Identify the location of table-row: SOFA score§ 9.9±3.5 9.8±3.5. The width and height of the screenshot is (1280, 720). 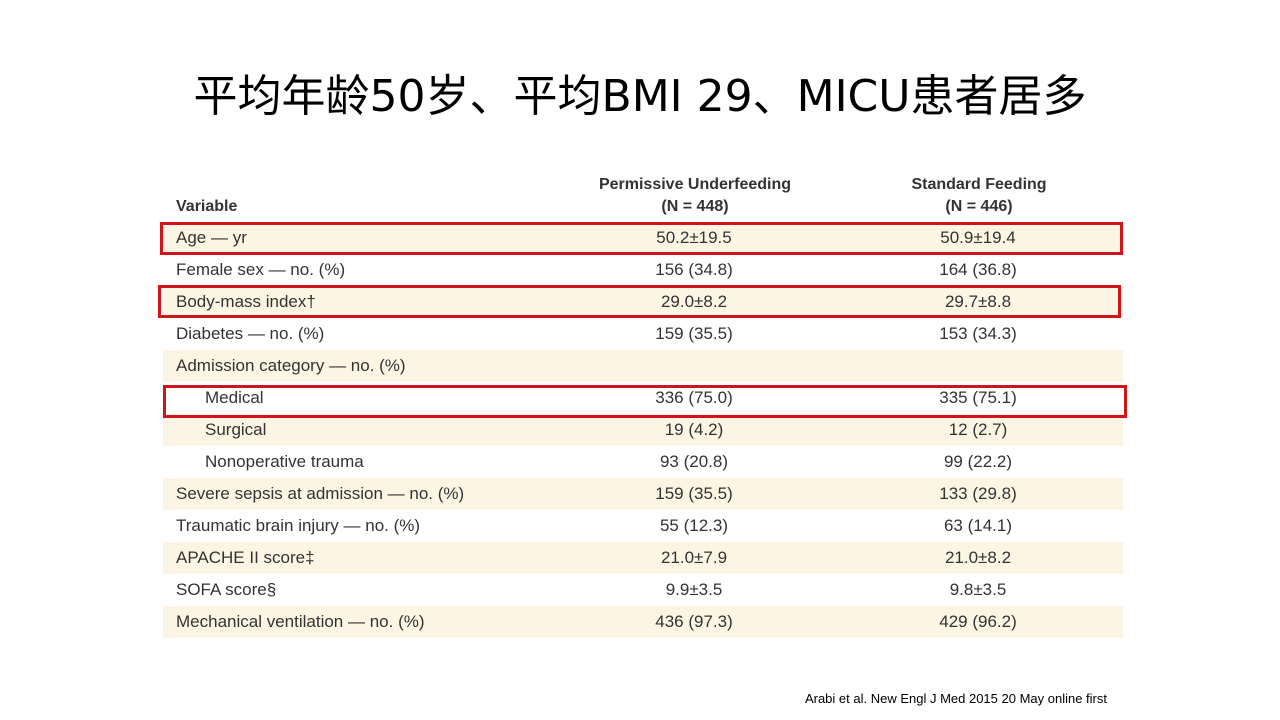
(643, 590).